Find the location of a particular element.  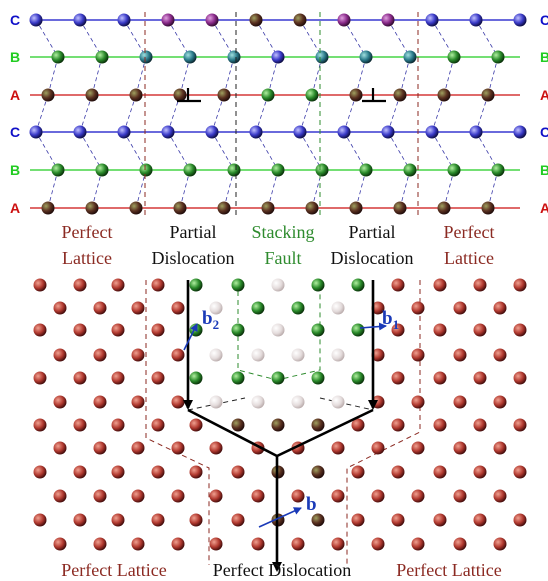

region-label-line2: Lattice is located at coordinates (469, 258).